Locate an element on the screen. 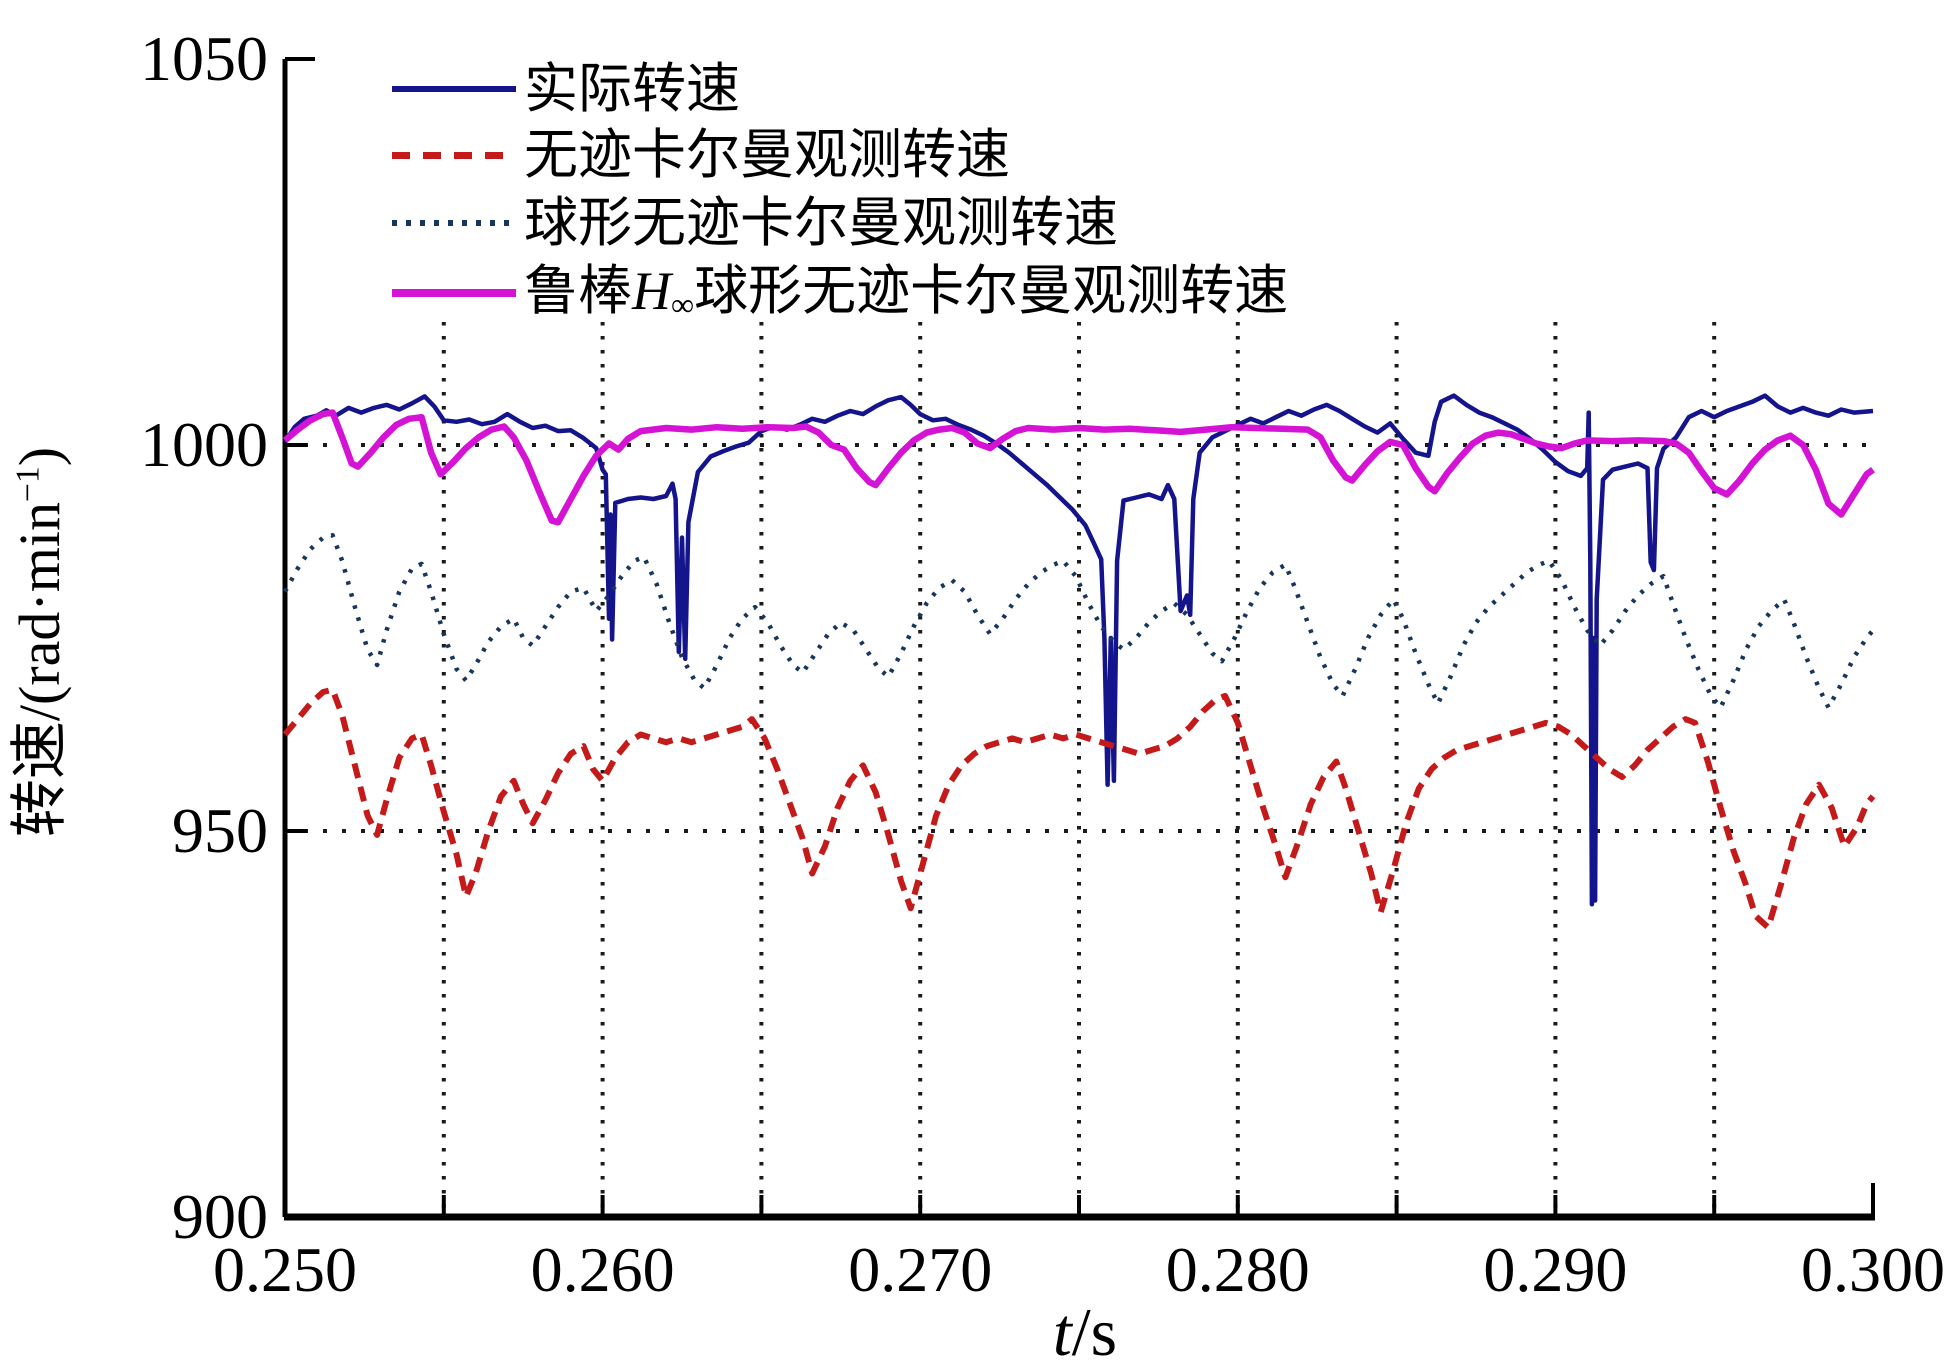 The image size is (1948, 1360). legend-line-solid-navy is located at coordinates (454, 89).